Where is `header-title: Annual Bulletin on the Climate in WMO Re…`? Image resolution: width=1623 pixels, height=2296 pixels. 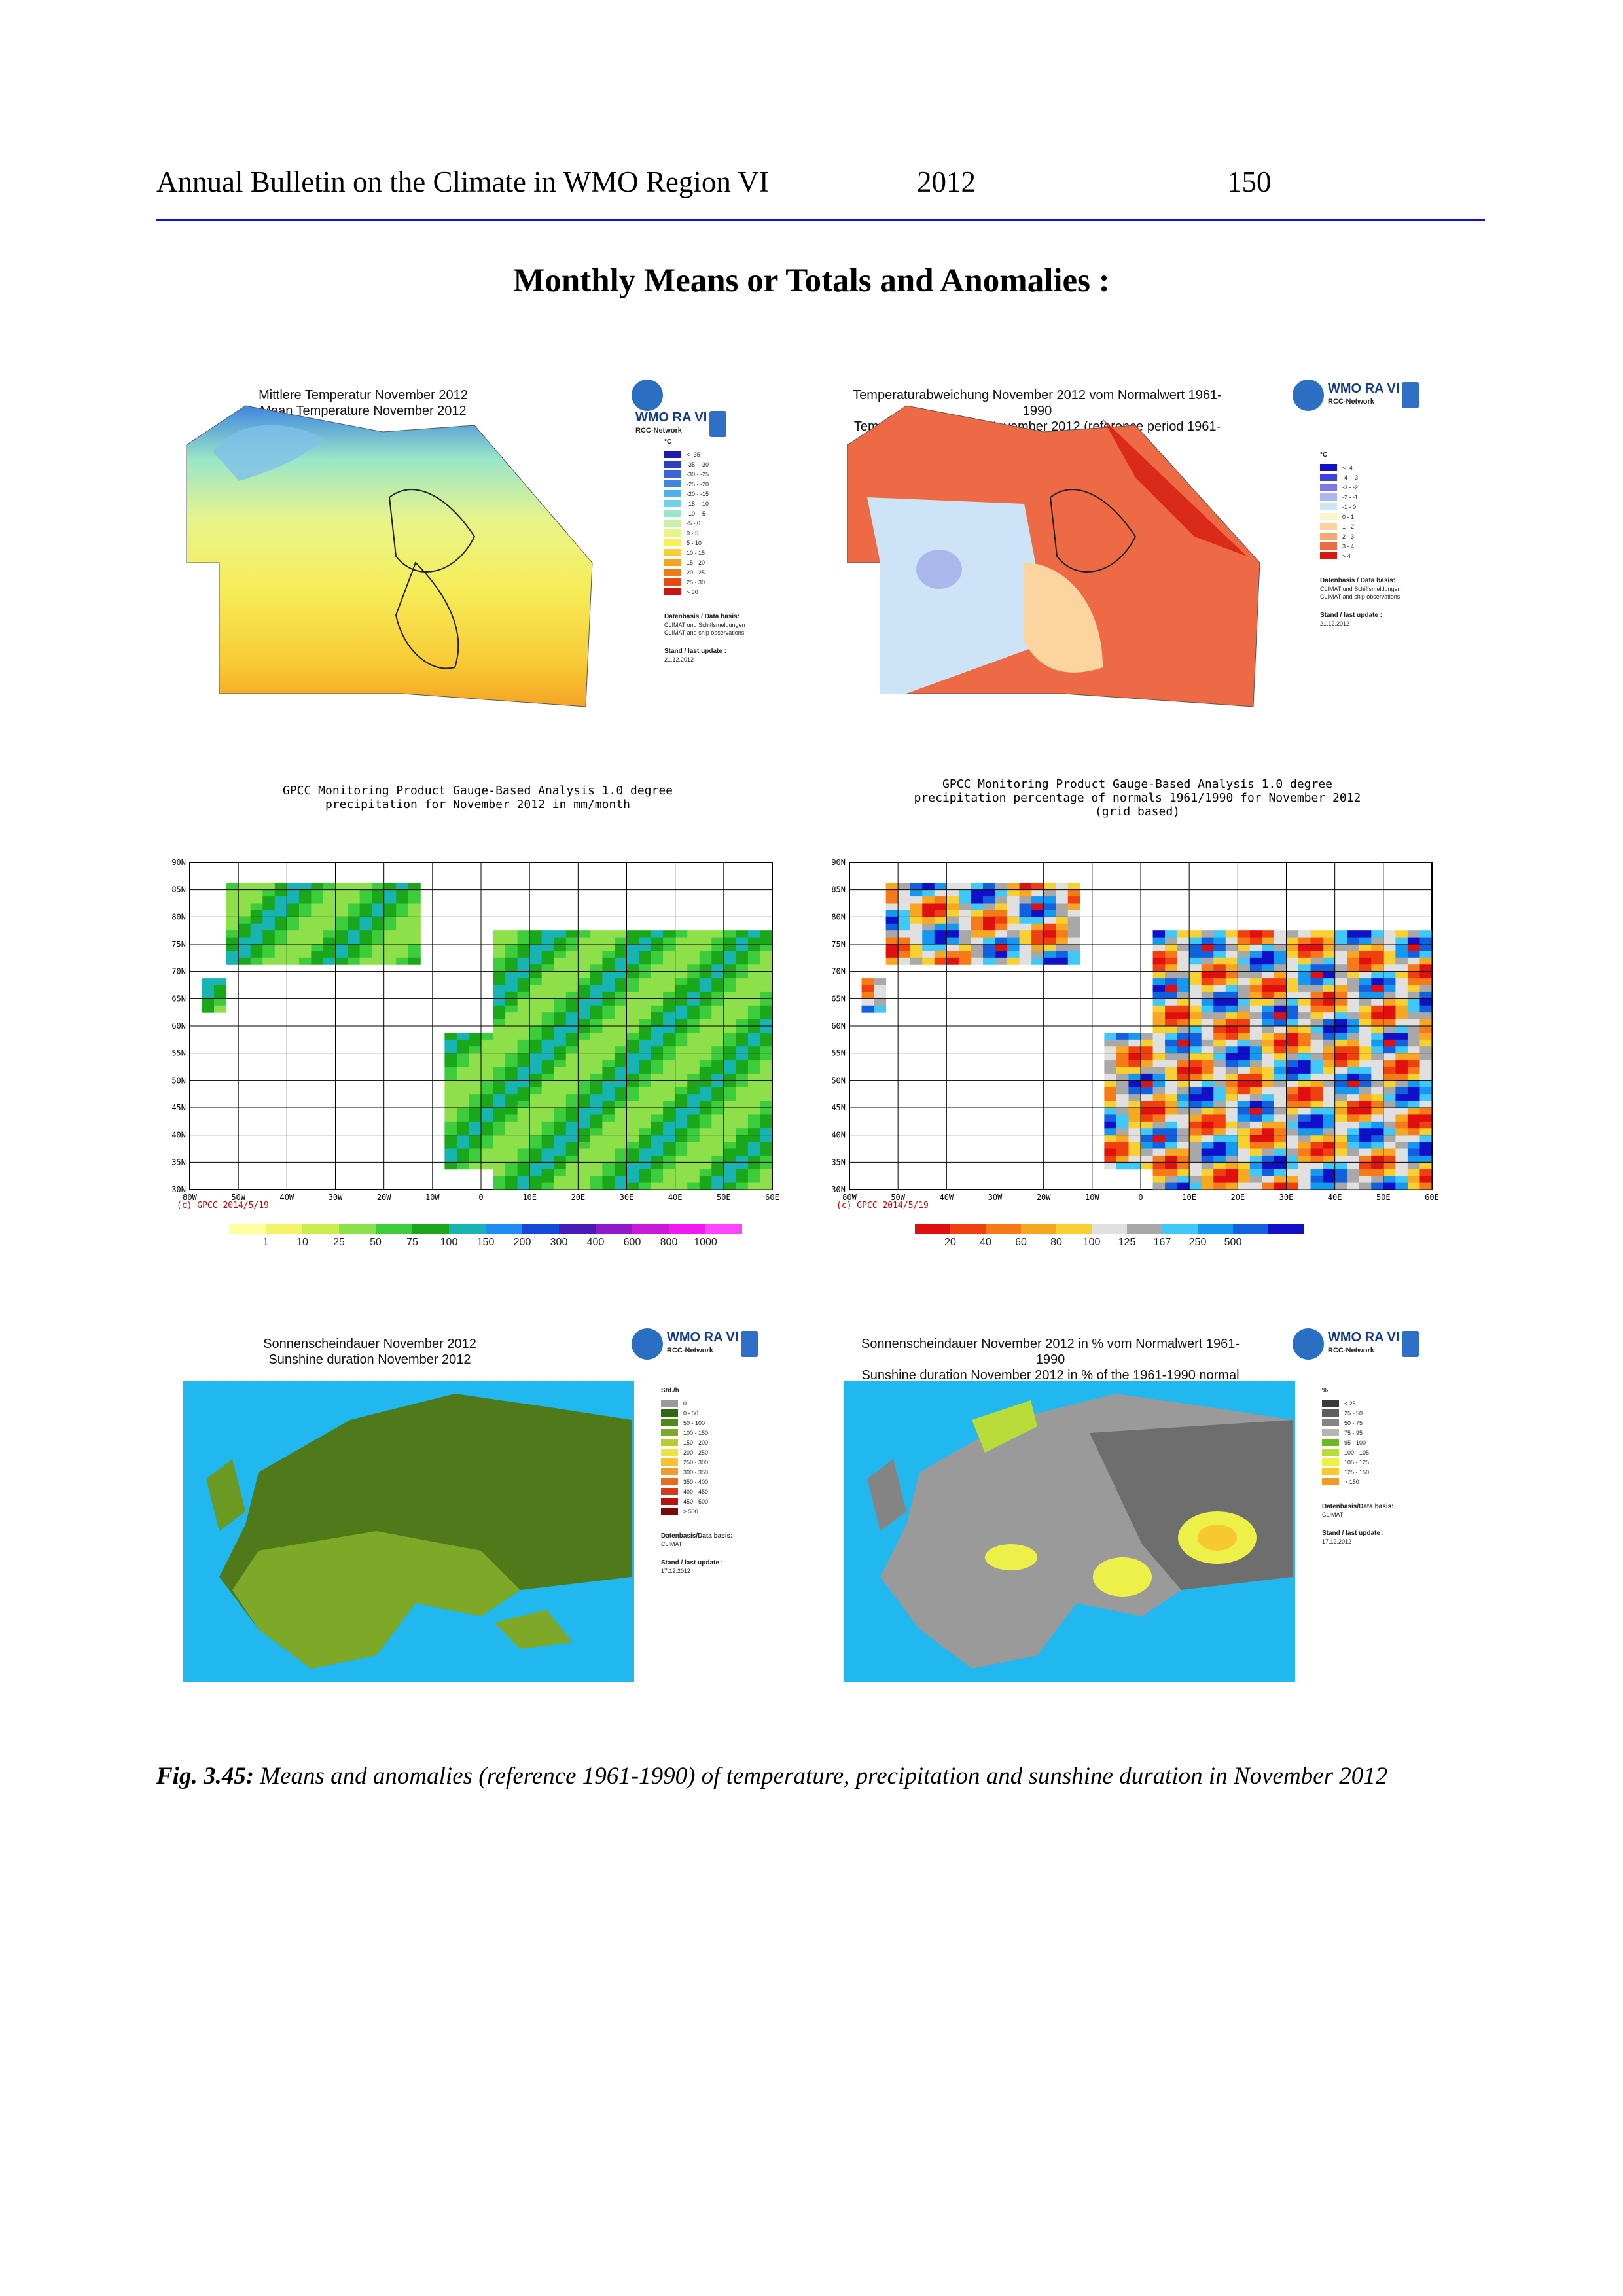
header-title: Annual Bulletin on the Climate in WMO Re… is located at coordinates (462, 182).